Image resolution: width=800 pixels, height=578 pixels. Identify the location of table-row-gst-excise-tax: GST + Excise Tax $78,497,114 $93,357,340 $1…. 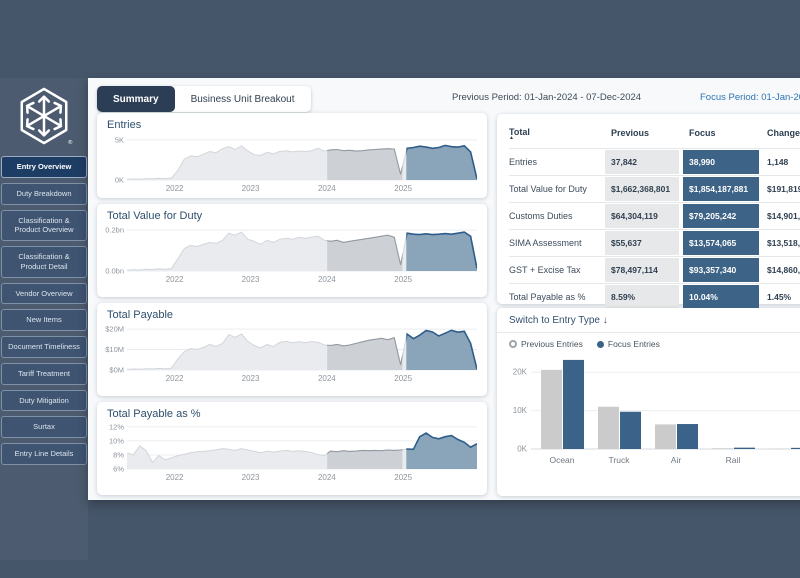
(654, 269).